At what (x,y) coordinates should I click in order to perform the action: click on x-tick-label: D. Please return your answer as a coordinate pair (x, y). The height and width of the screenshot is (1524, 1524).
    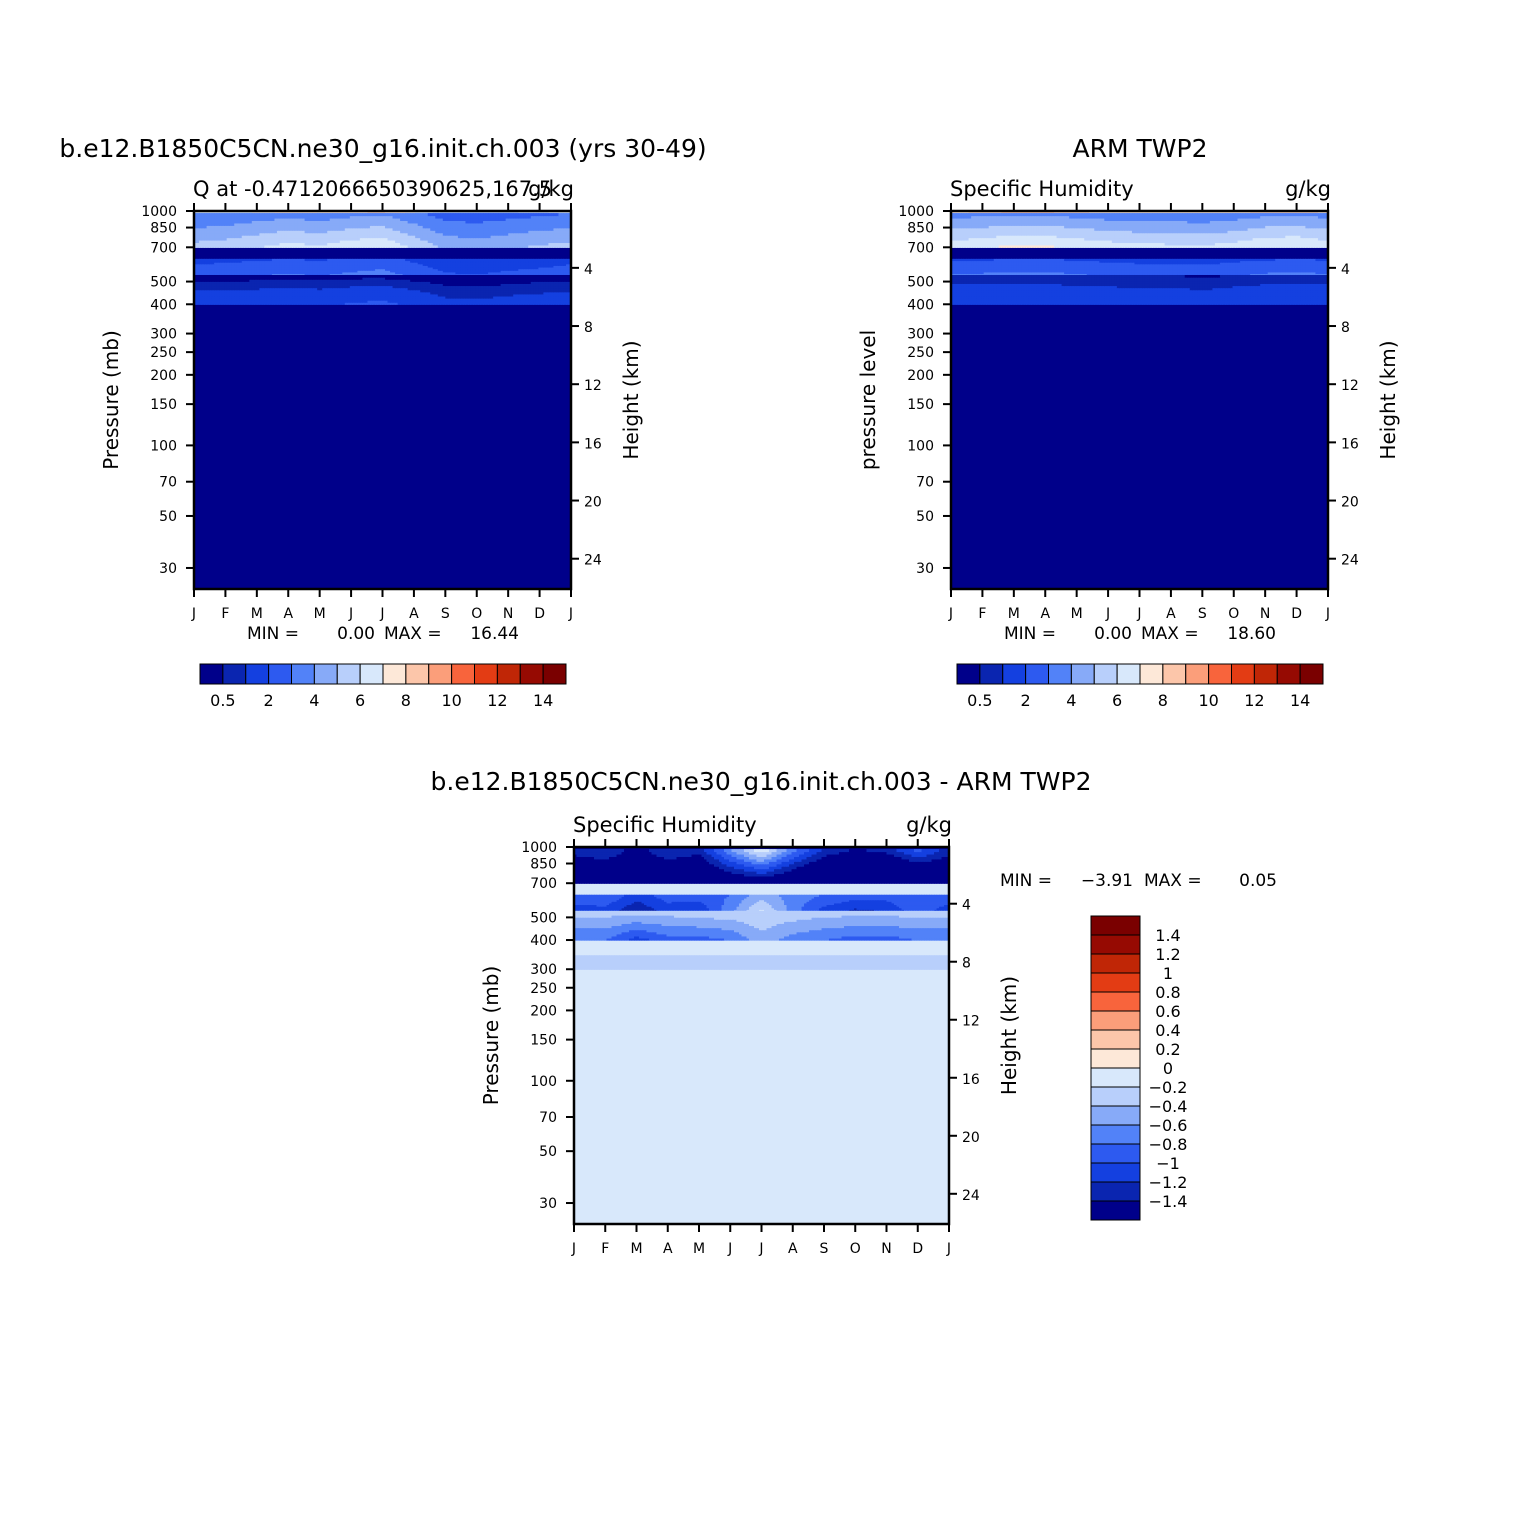
    Looking at the image, I should click on (917, 1249).